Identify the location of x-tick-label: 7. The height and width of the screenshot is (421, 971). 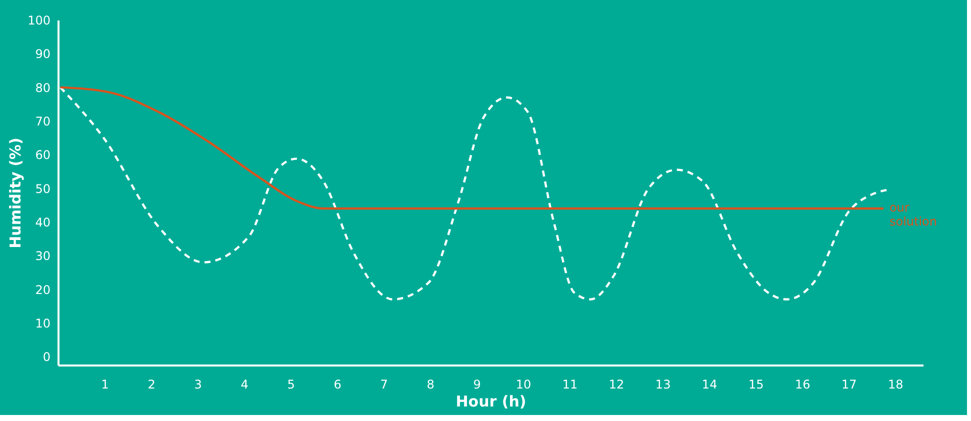
(384, 385).